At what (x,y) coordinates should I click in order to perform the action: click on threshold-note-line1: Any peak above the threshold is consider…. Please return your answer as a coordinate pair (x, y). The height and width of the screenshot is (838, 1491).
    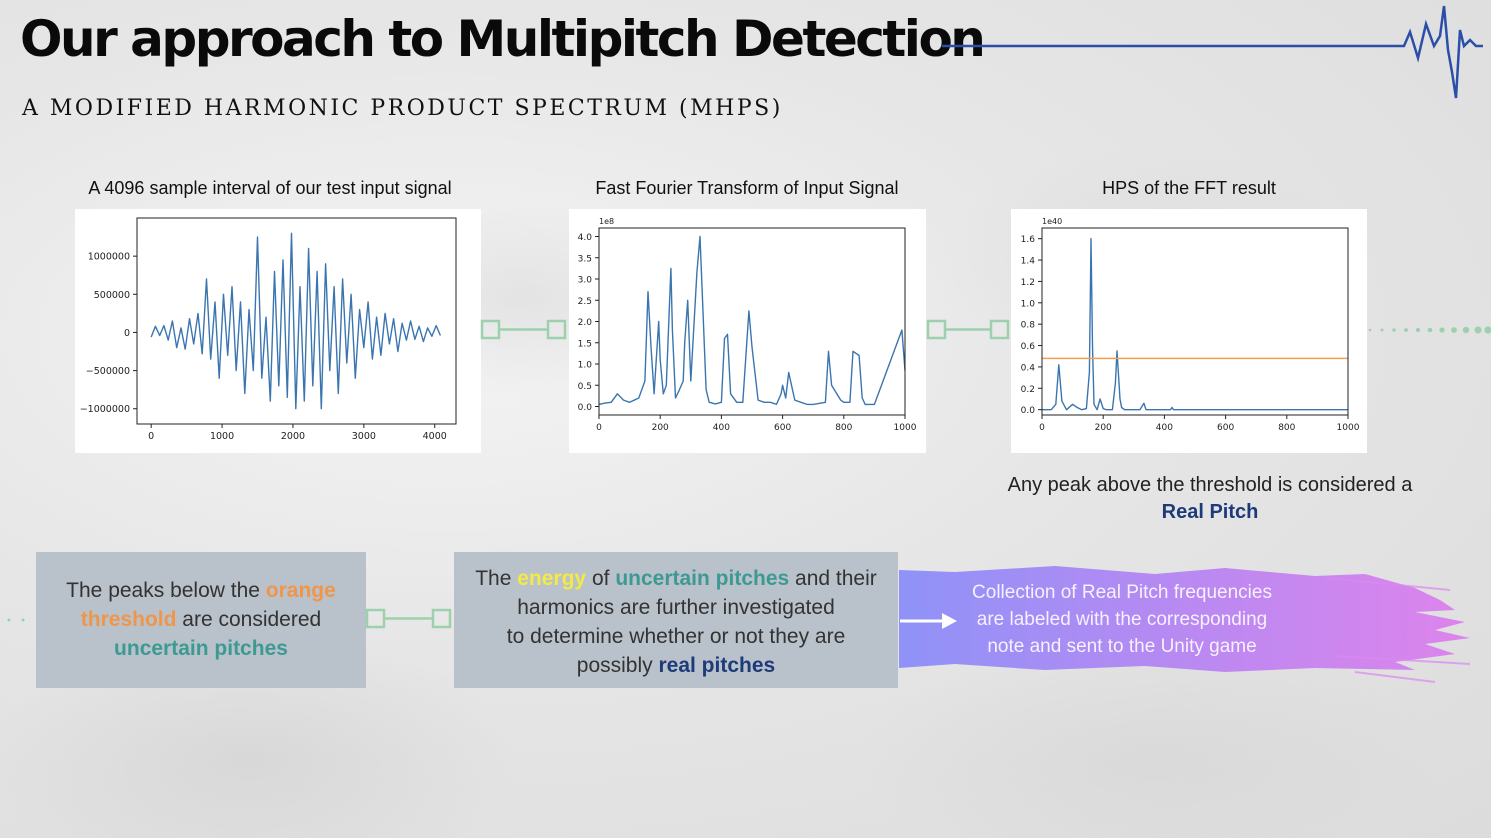
    Looking at the image, I should click on (1210, 485).